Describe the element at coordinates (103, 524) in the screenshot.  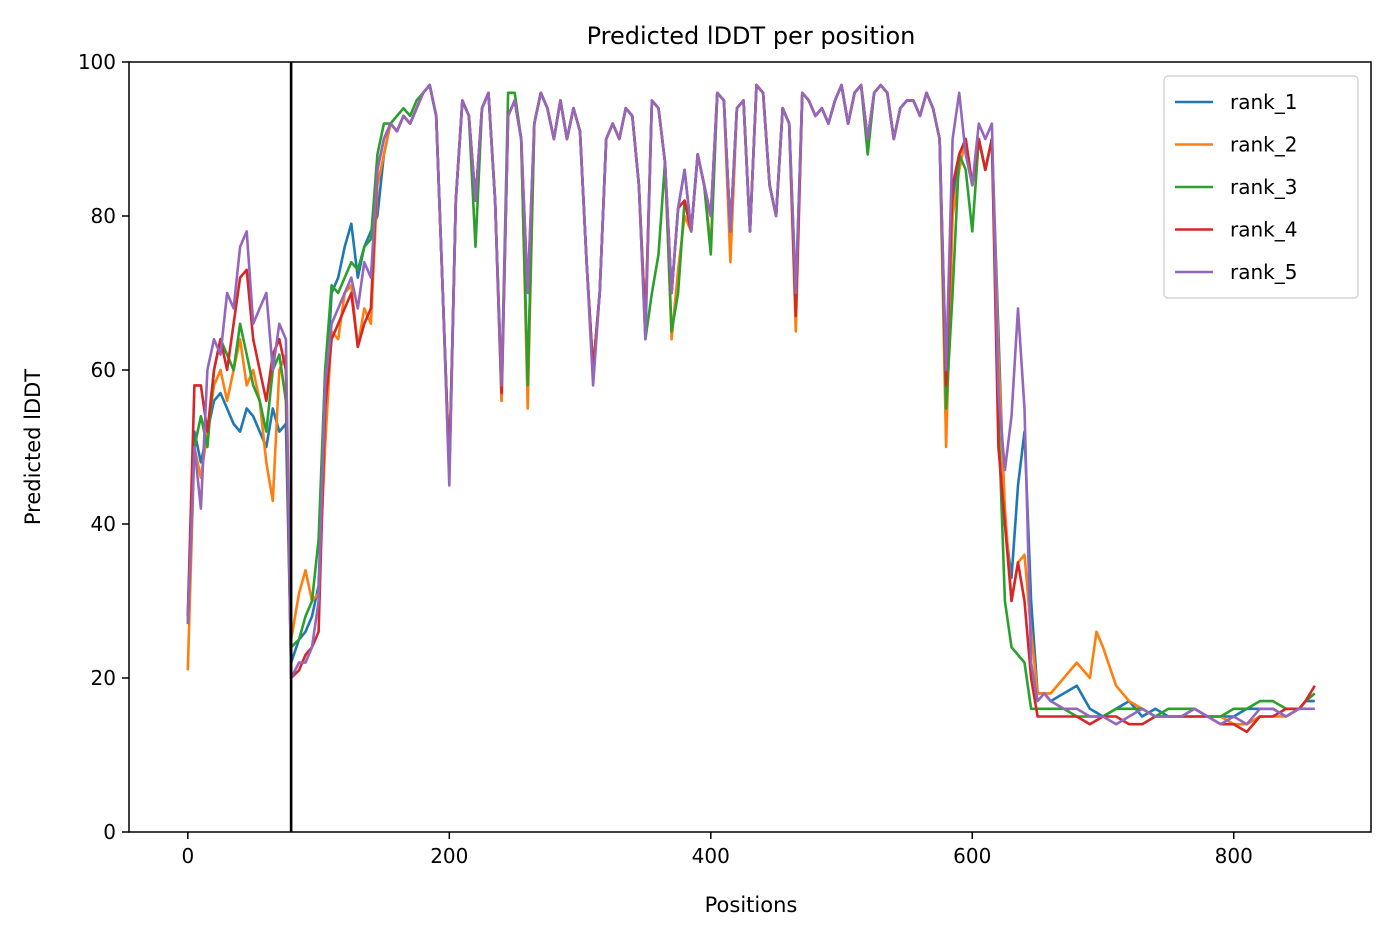
I see `y-tick-label: 40` at that location.